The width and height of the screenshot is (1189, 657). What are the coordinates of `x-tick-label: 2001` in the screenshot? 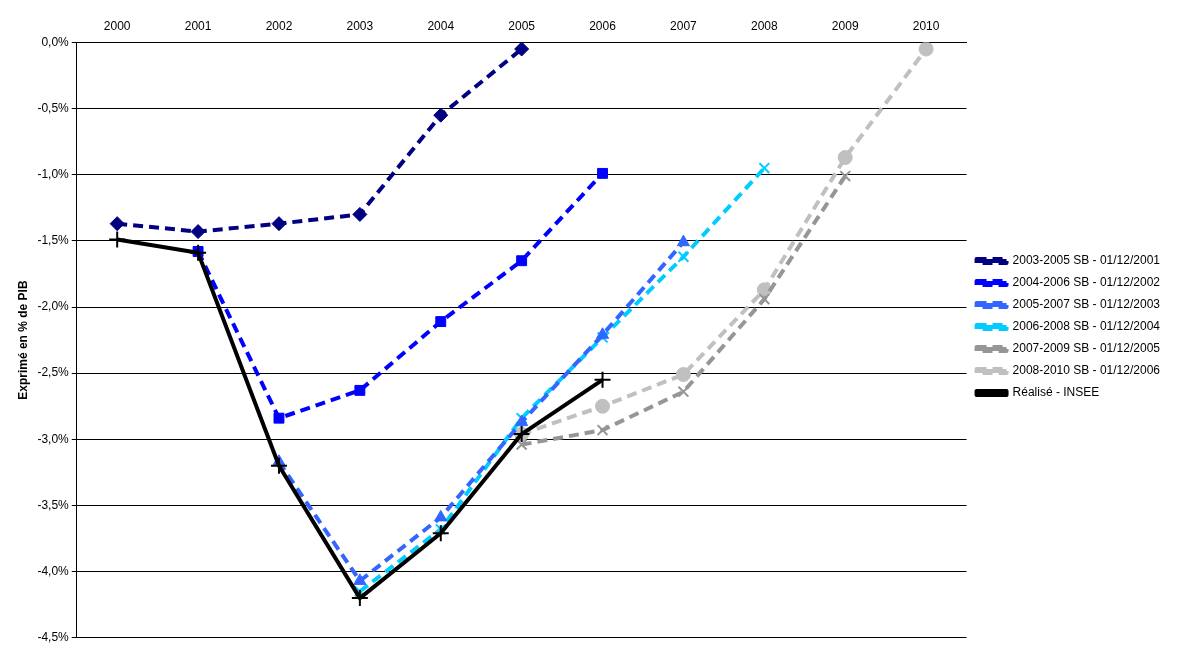 It's located at (198, 25).